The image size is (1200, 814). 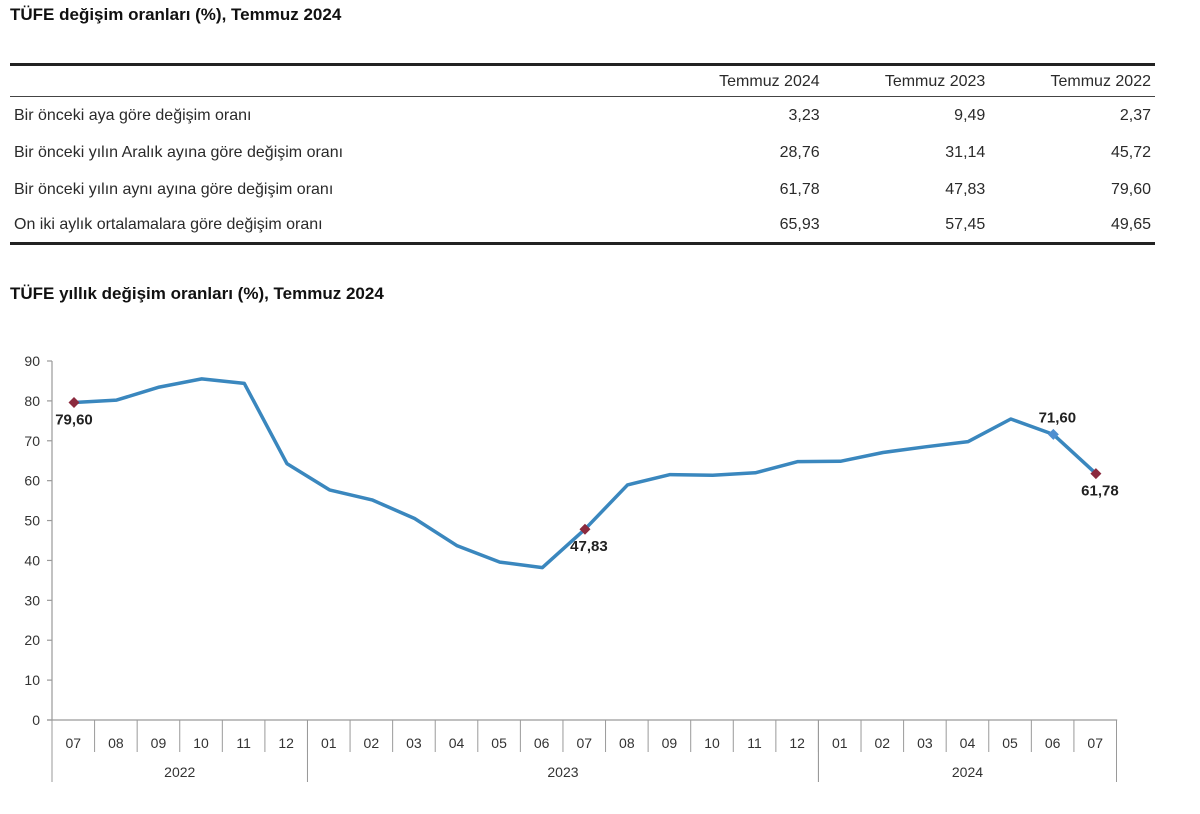 I want to click on data-label: 71,60, so click(x=1058, y=417).